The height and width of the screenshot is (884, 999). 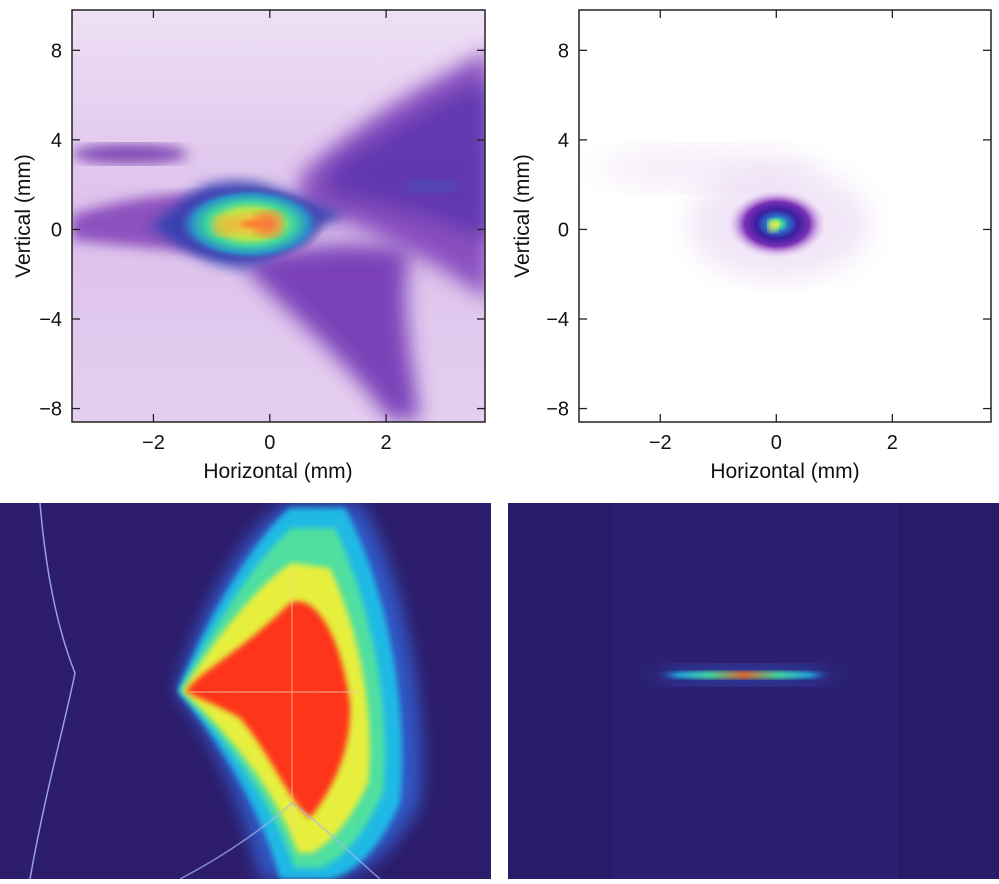 I want to click on left-streak-region, so click(x=130, y=154).